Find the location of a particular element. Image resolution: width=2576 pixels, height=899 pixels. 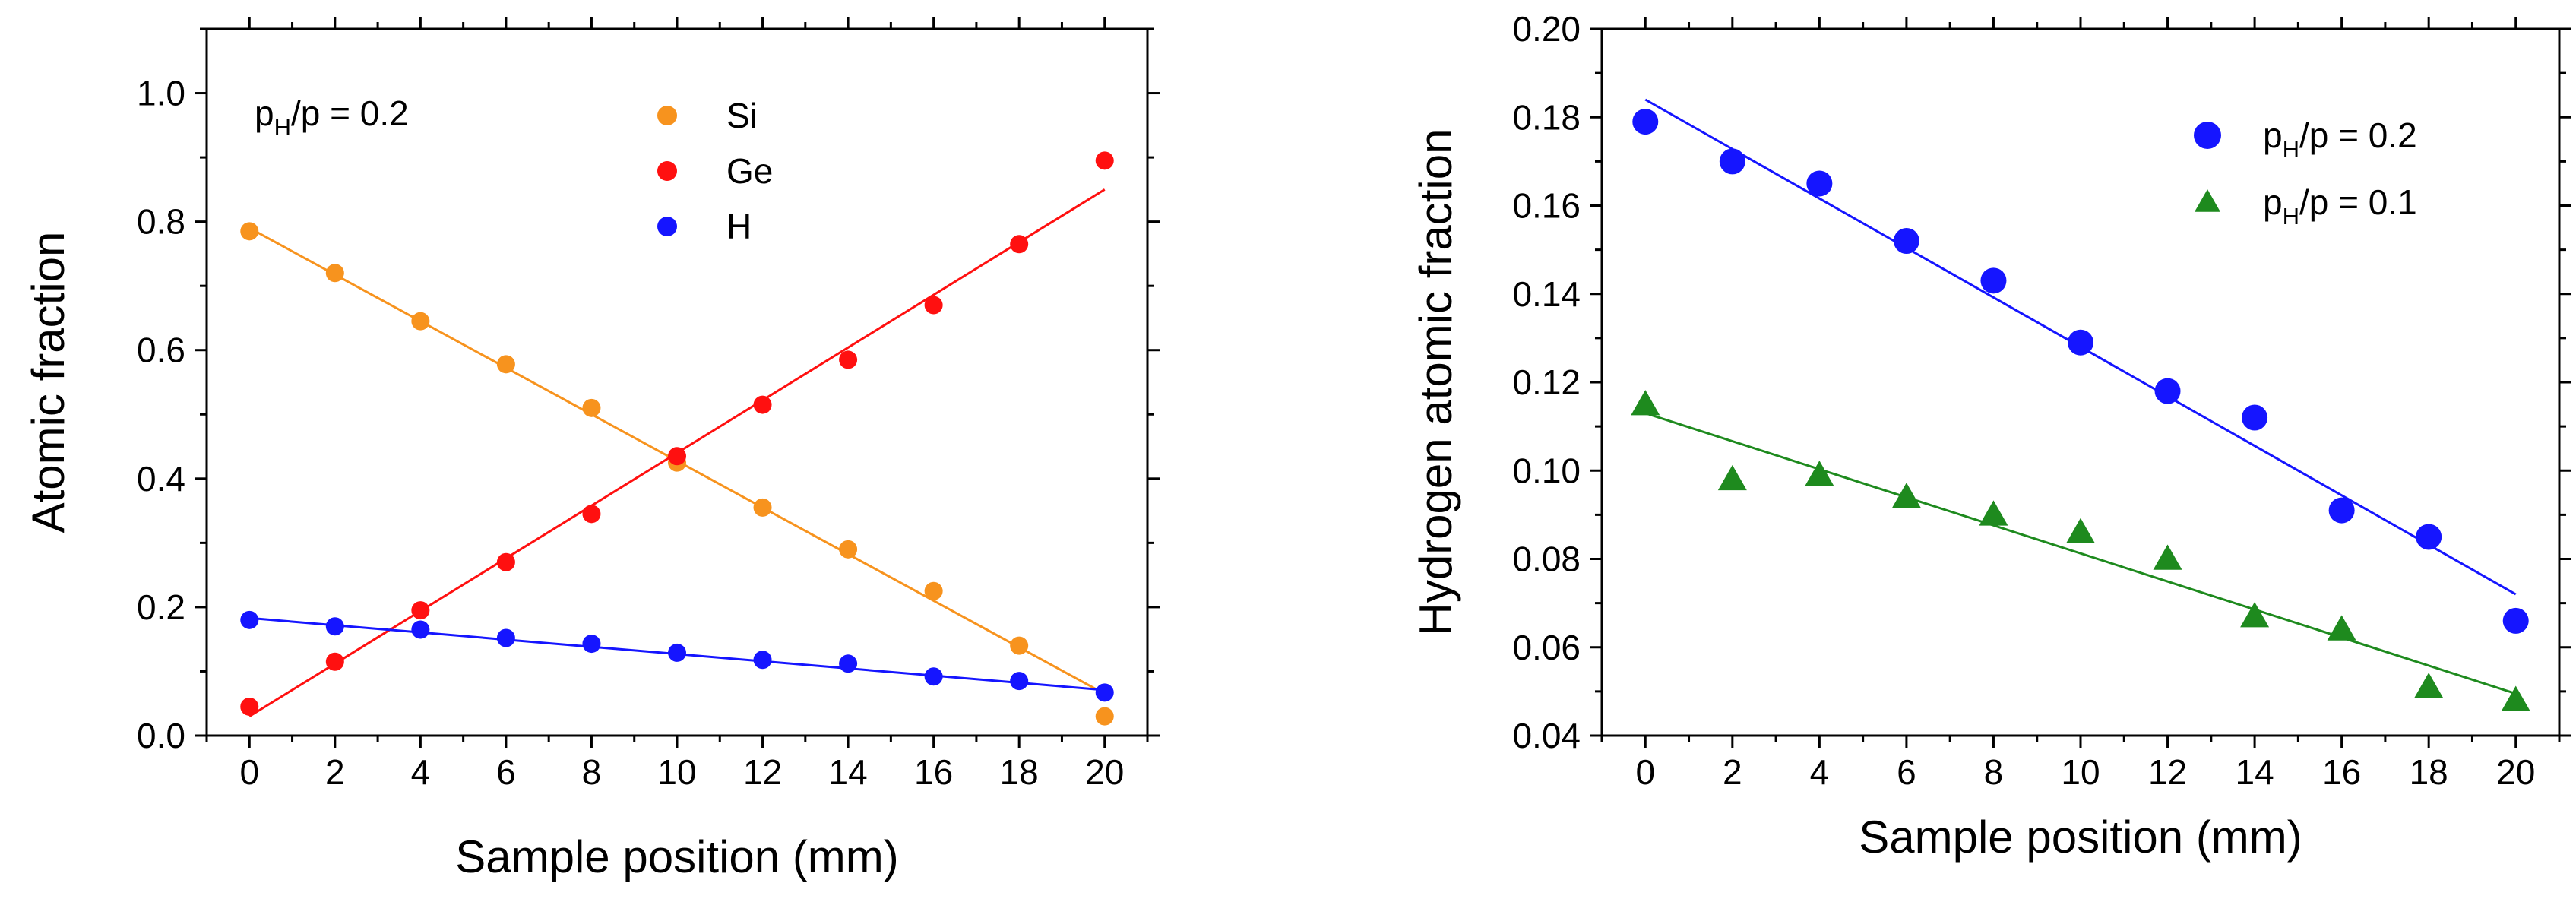

y-tick-label: 0.12 is located at coordinates (1546, 382).